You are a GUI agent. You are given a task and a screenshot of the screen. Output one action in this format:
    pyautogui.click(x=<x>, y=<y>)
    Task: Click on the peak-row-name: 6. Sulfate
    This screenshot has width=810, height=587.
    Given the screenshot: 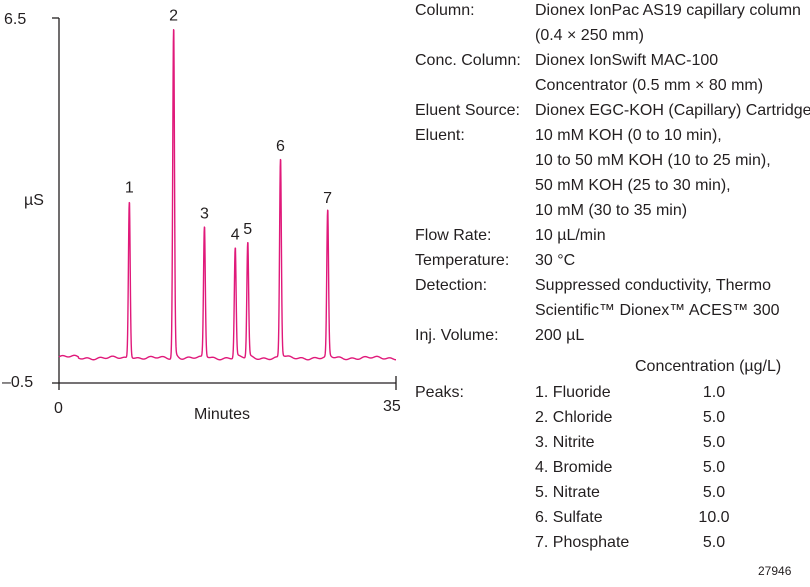 What is the action you would take?
    pyautogui.click(x=569, y=517)
    